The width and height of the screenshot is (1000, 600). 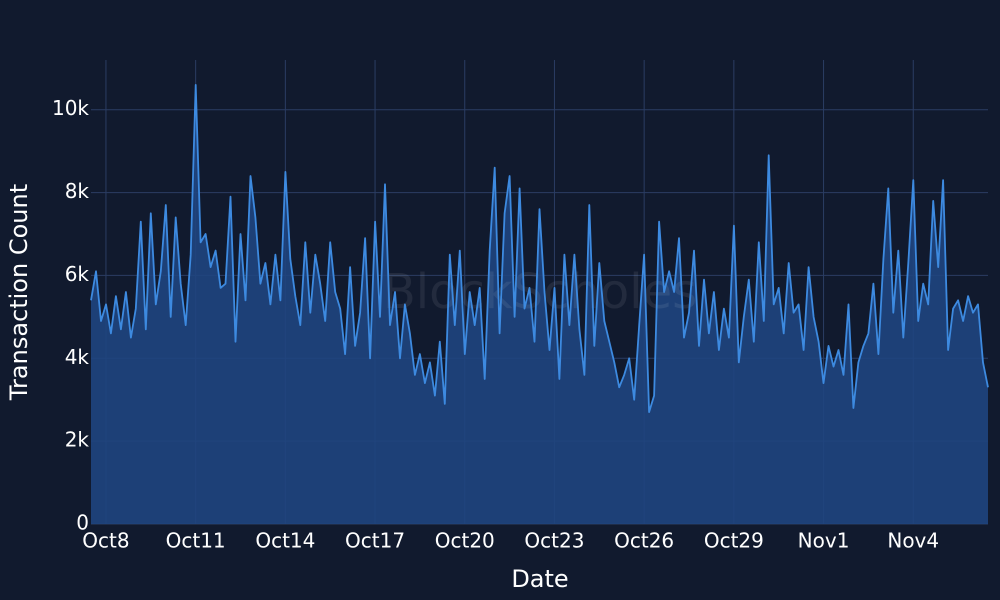 What do you see at coordinates (77, 191) in the screenshot?
I see `y-tick-label: 8k` at bounding box center [77, 191].